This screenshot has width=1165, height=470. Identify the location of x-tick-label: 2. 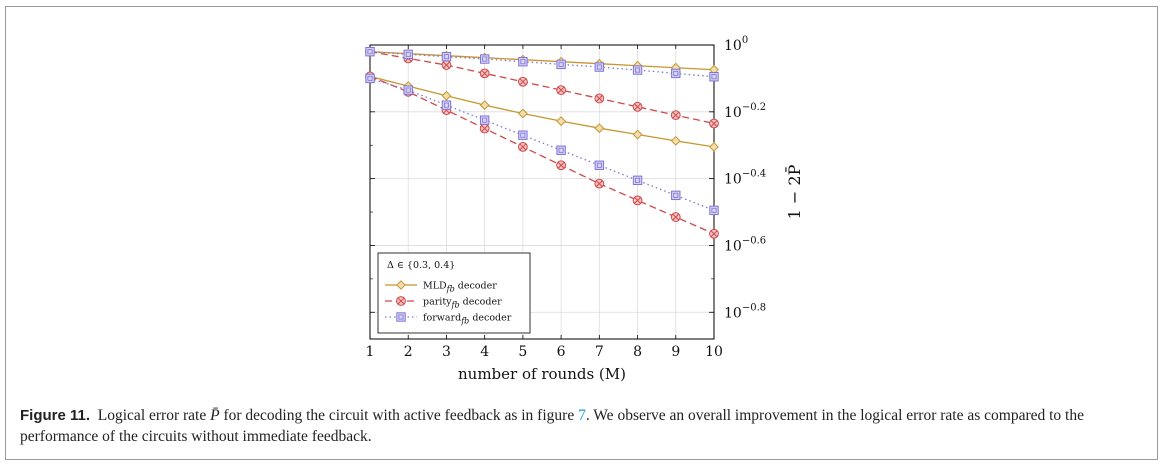
(408, 352).